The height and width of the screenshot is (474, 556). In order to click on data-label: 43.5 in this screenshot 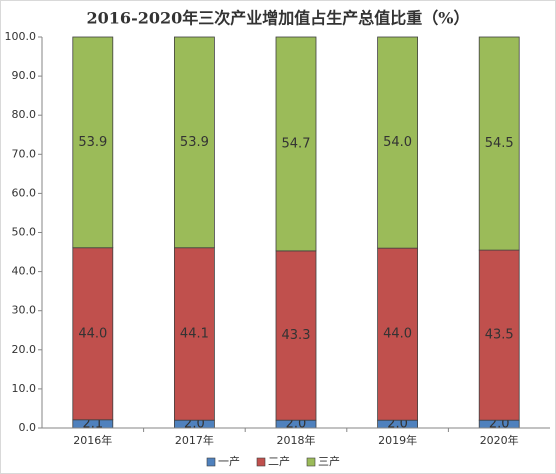, I will do `click(499, 335)`.